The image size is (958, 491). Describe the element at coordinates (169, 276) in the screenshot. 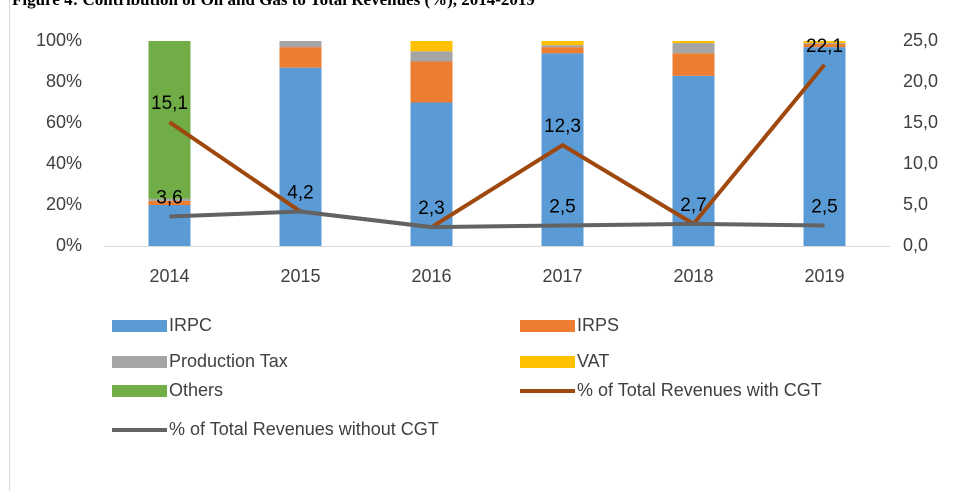

I see `x-tick-label: 2014` at that location.